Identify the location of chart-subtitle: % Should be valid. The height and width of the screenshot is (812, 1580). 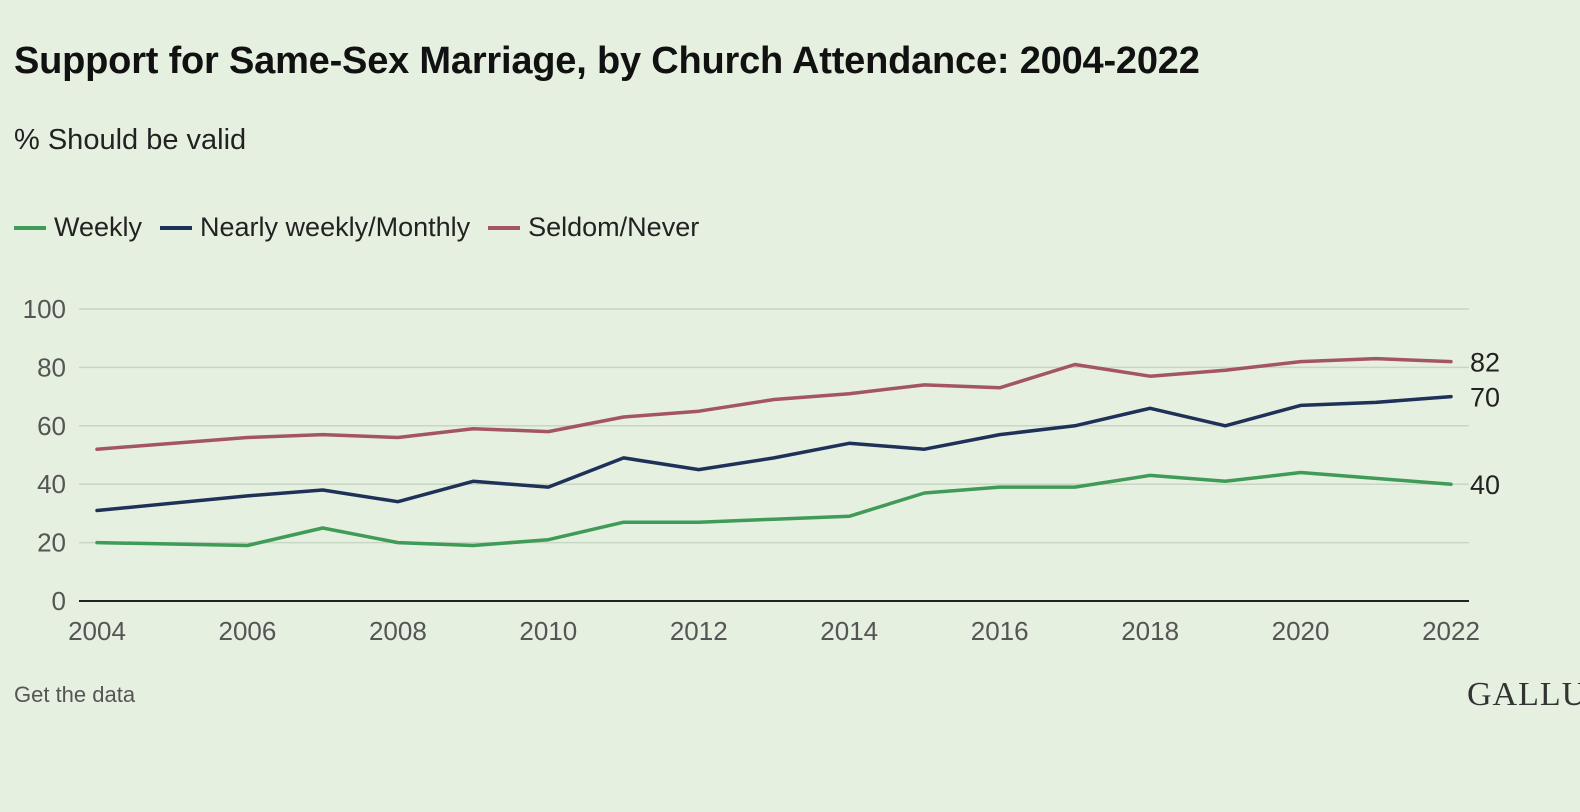
(130, 140).